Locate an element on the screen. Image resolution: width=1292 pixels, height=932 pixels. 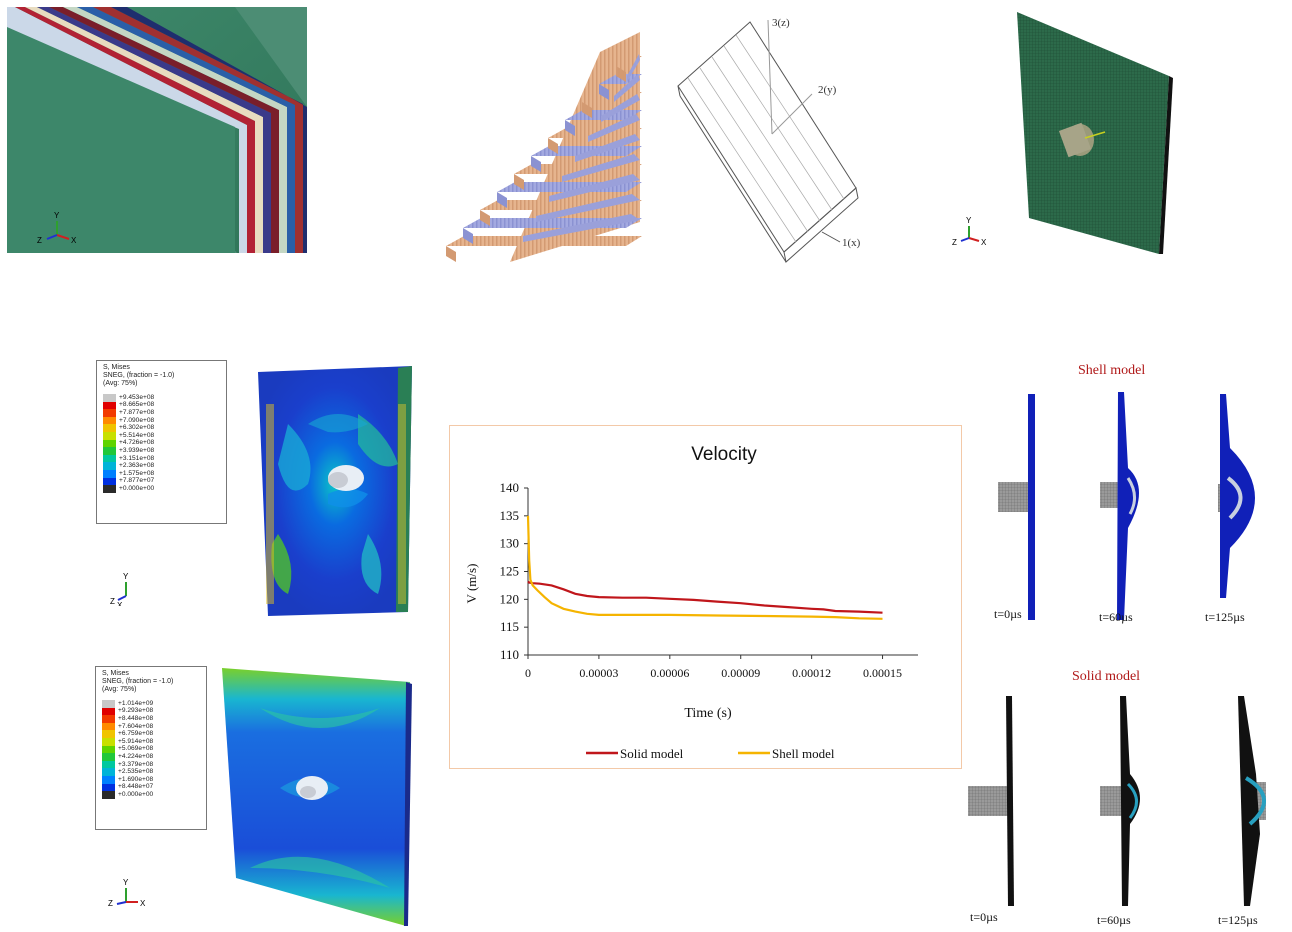
legend-entry: +0.000e+00 is located at coordinates (161, 489).